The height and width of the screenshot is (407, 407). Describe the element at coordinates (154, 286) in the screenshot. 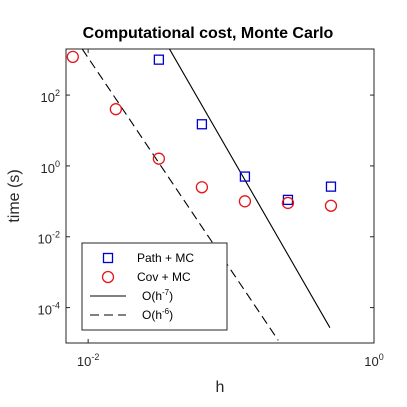

I see `legend: Path + MC Cov + MC O(h-7) O(h-6)` at that location.